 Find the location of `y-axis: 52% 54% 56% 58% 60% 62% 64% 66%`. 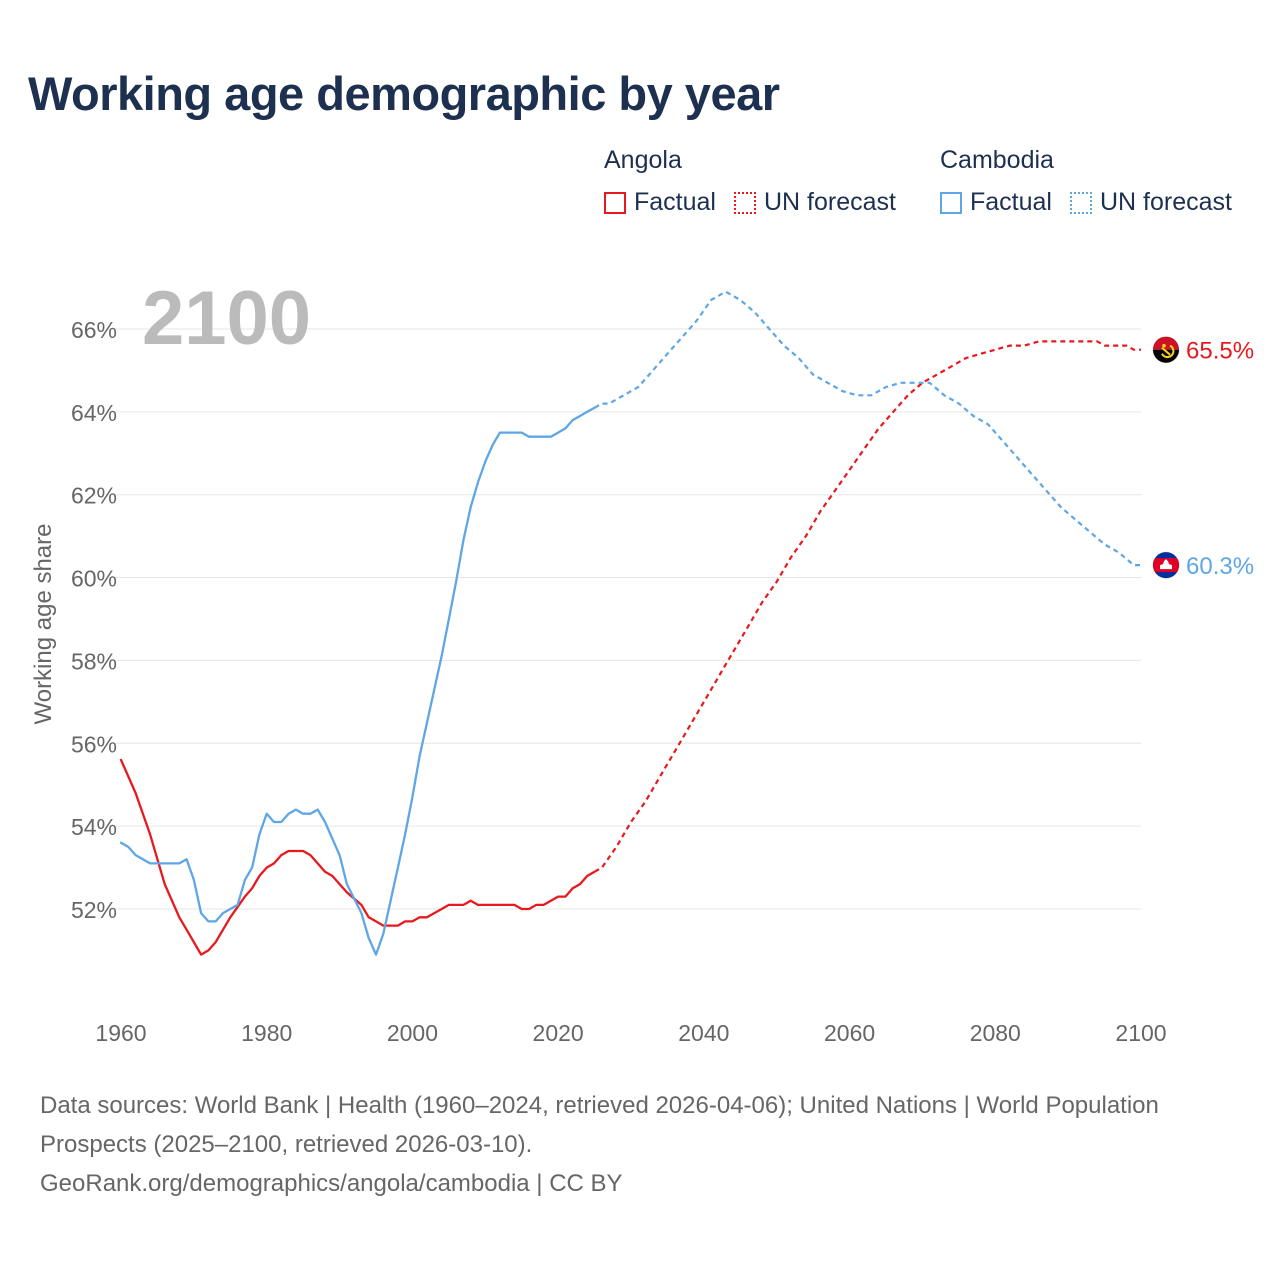

y-axis: 52% 54% 56% 58% 60% 62% 64% 66% is located at coordinates (94, 620).